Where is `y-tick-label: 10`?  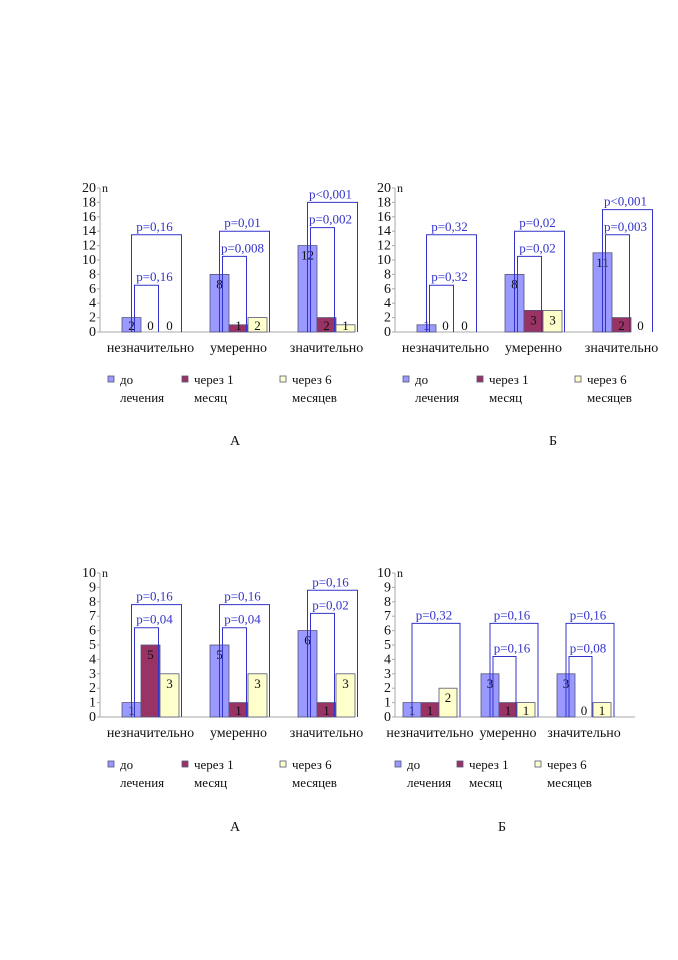
y-tick-label: 10 is located at coordinates (89, 573).